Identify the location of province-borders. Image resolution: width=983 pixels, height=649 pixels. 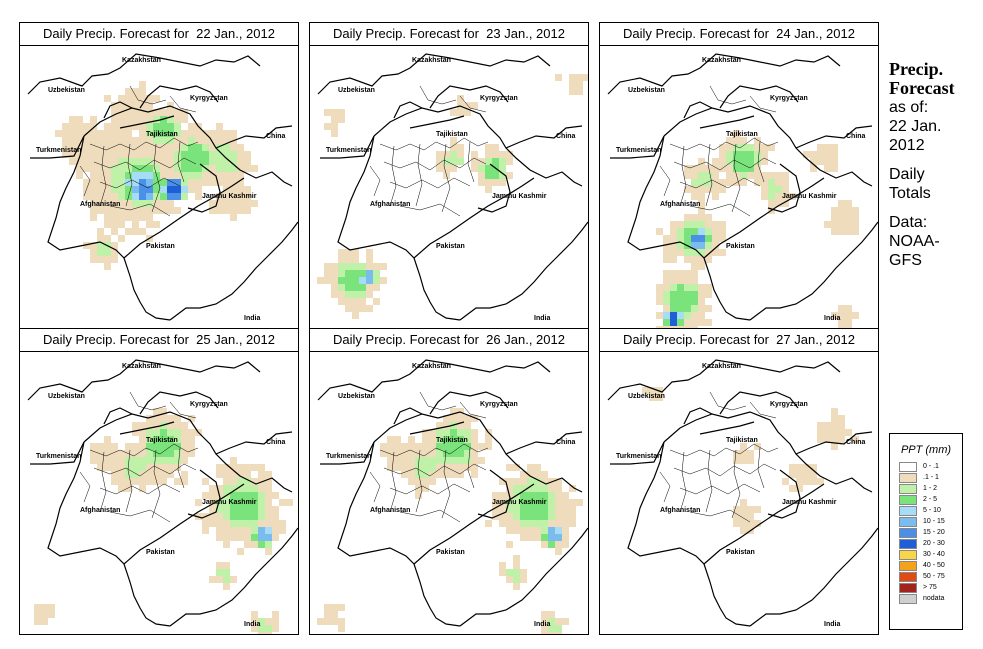
(429, 457).